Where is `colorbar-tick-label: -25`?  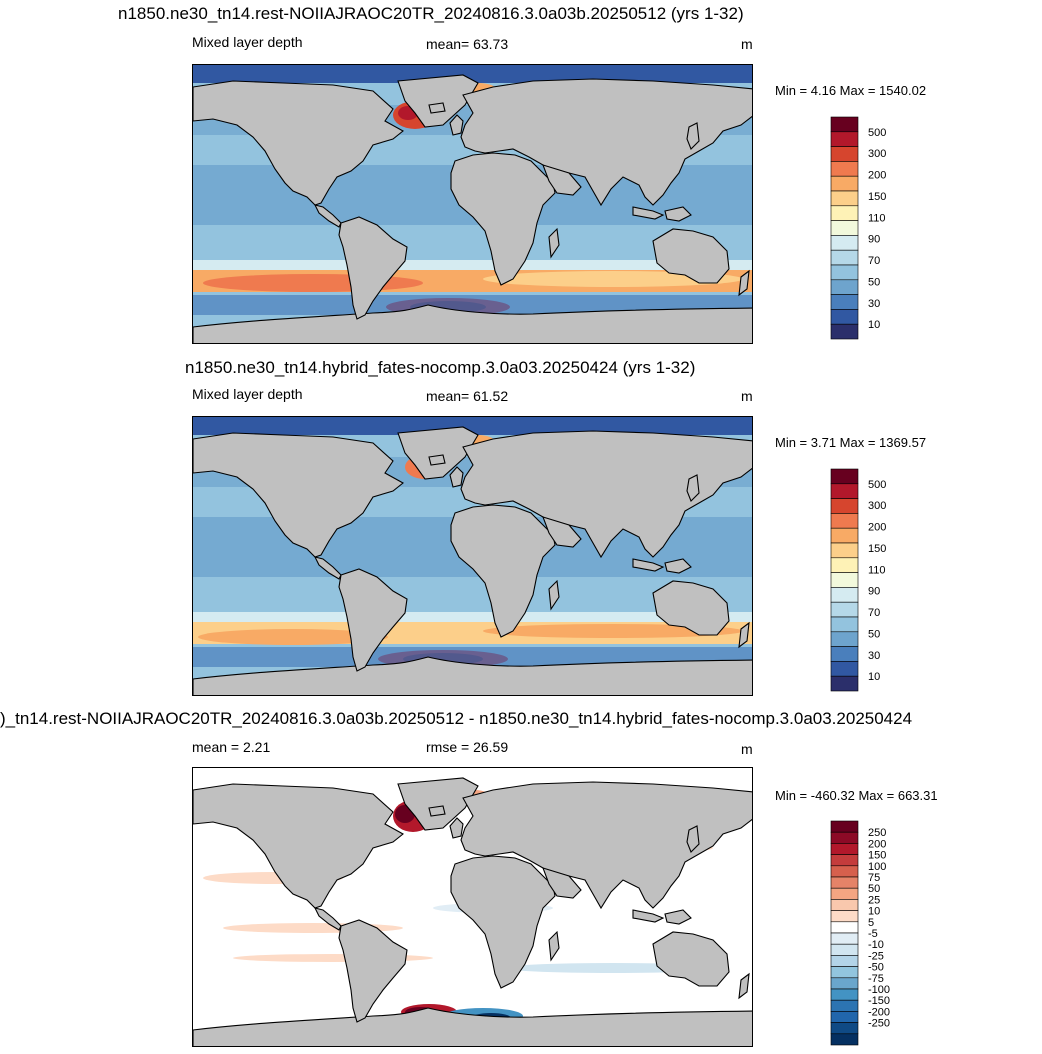 colorbar-tick-label: -25 is located at coordinates (876, 956).